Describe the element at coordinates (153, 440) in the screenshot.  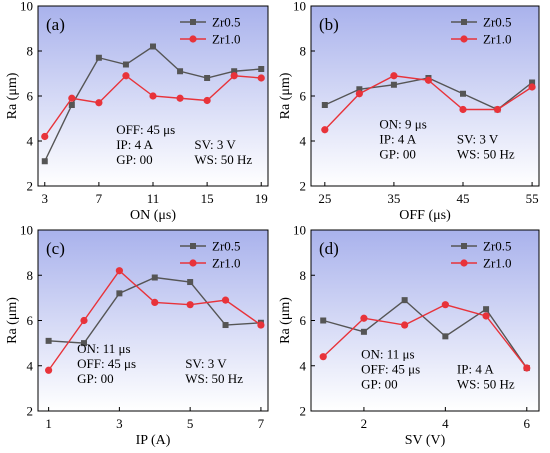
I see `x-axis-title: IP (A)` at that location.